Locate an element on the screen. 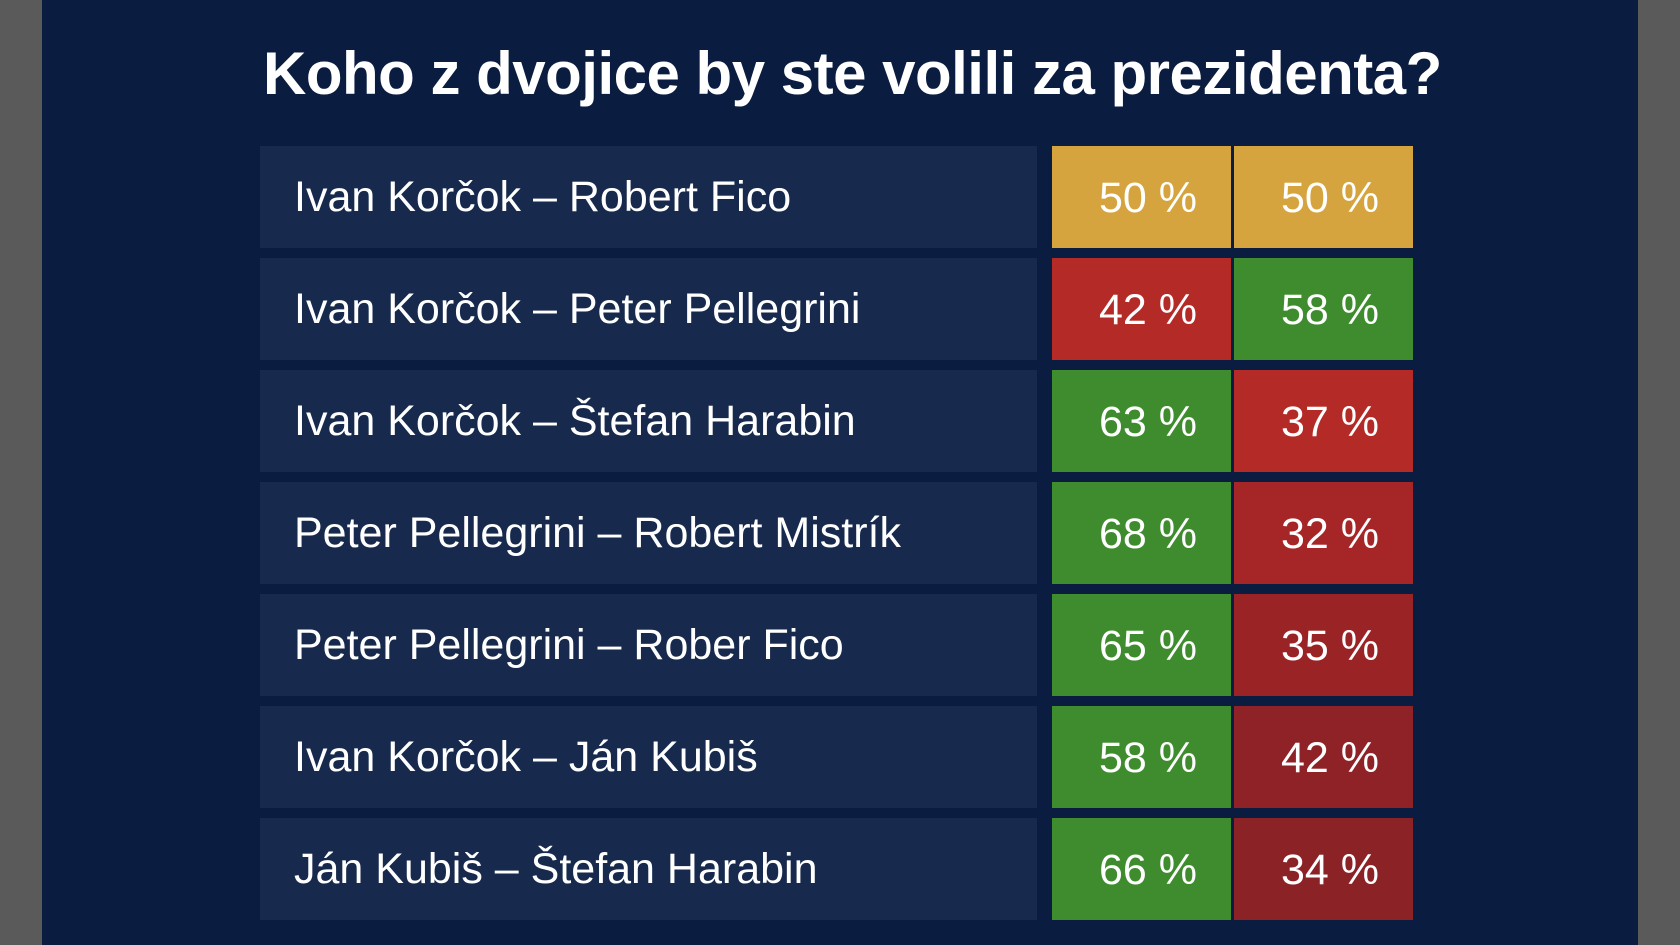 This screenshot has width=1680, height=945. pair-label: Ján Kubiš – Štefan Harabin is located at coordinates (556, 869).